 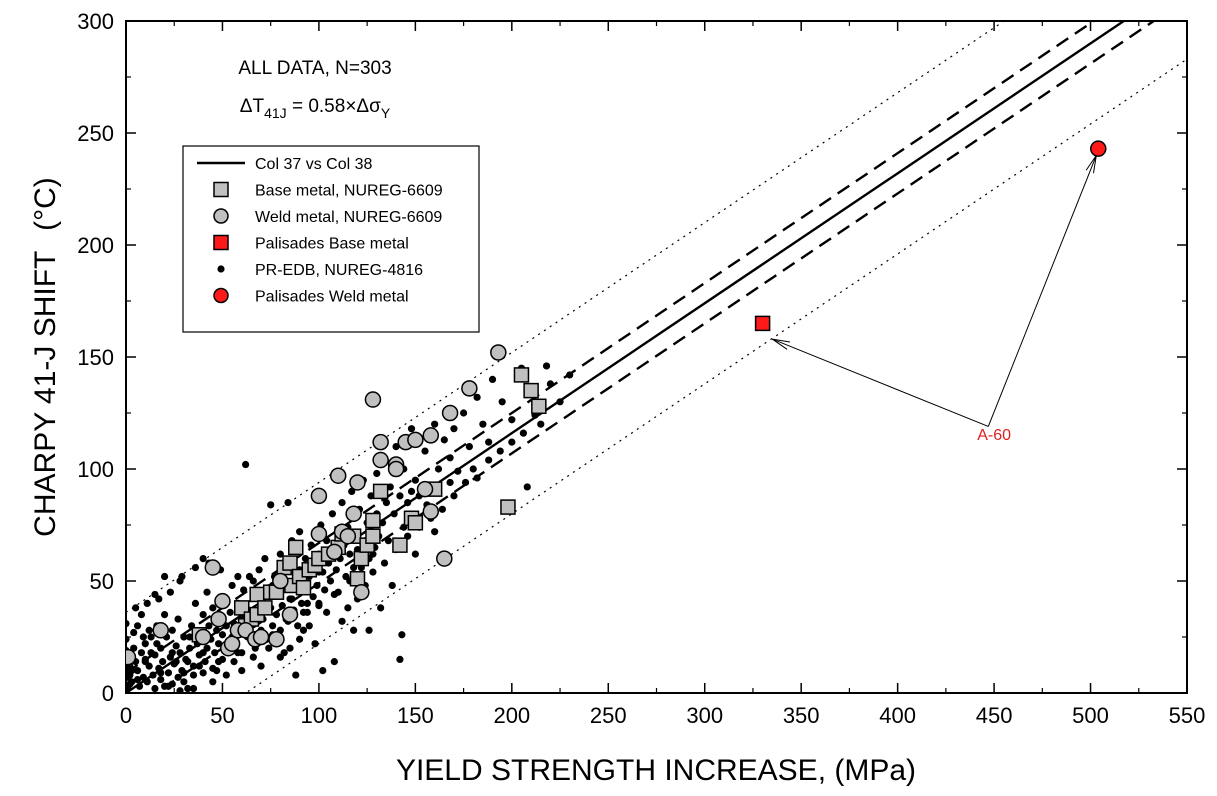 What do you see at coordinates (511, 715) in the screenshot?
I see `x-tick-label: 200` at bounding box center [511, 715].